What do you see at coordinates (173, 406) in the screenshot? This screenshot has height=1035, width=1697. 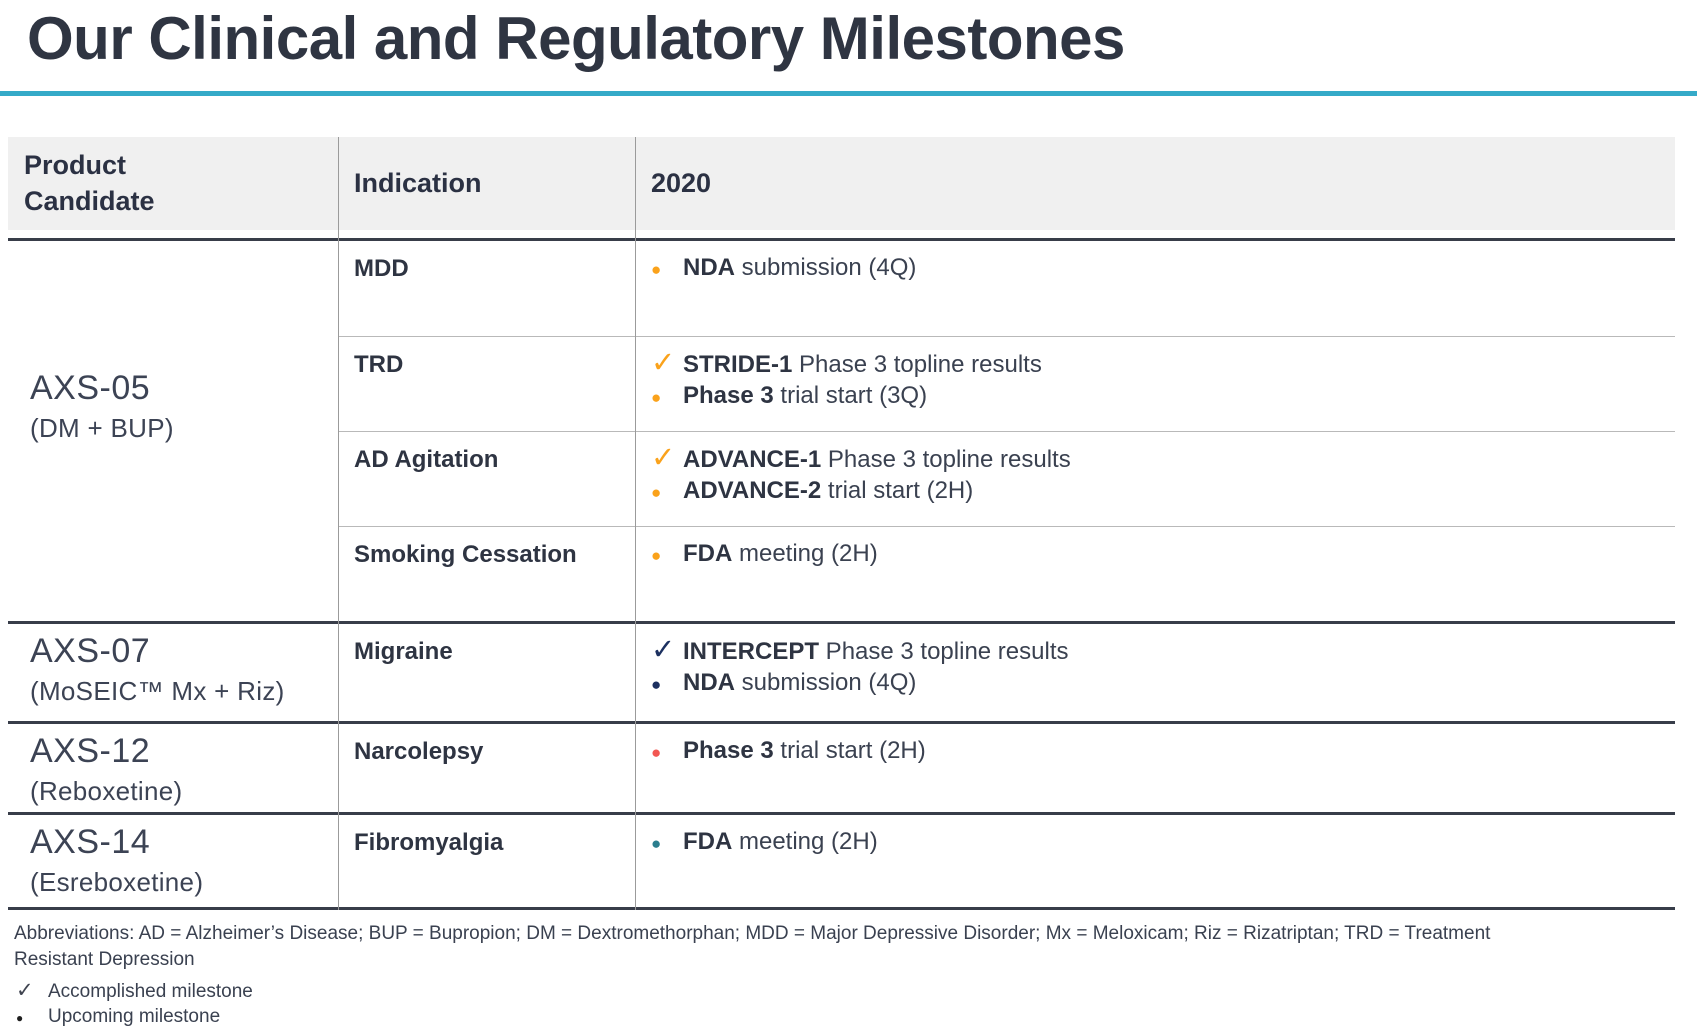 I see `product-cell: AXS-05 (DM + BUP)` at bounding box center [173, 406].